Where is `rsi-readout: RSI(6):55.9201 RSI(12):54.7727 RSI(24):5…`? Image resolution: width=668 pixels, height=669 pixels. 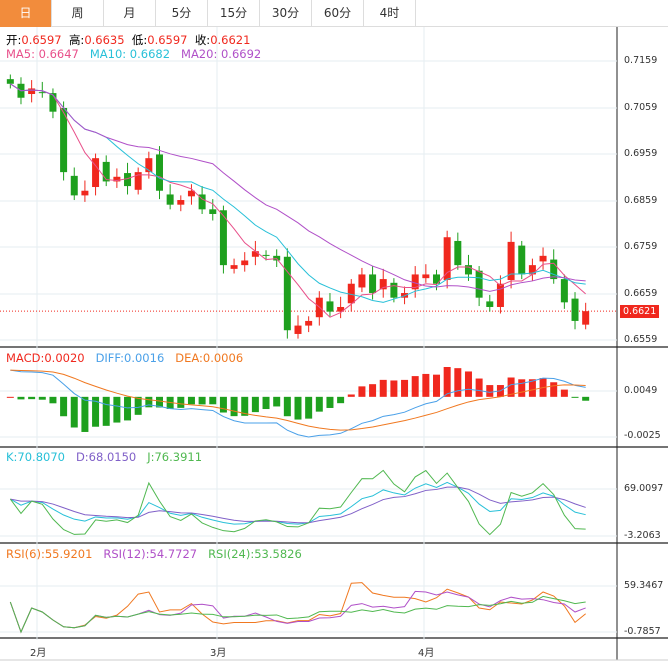
rsi-readout: RSI(6):55.9201 RSI(12):54.7727 RSI(24):5… is located at coordinates (154, 554).